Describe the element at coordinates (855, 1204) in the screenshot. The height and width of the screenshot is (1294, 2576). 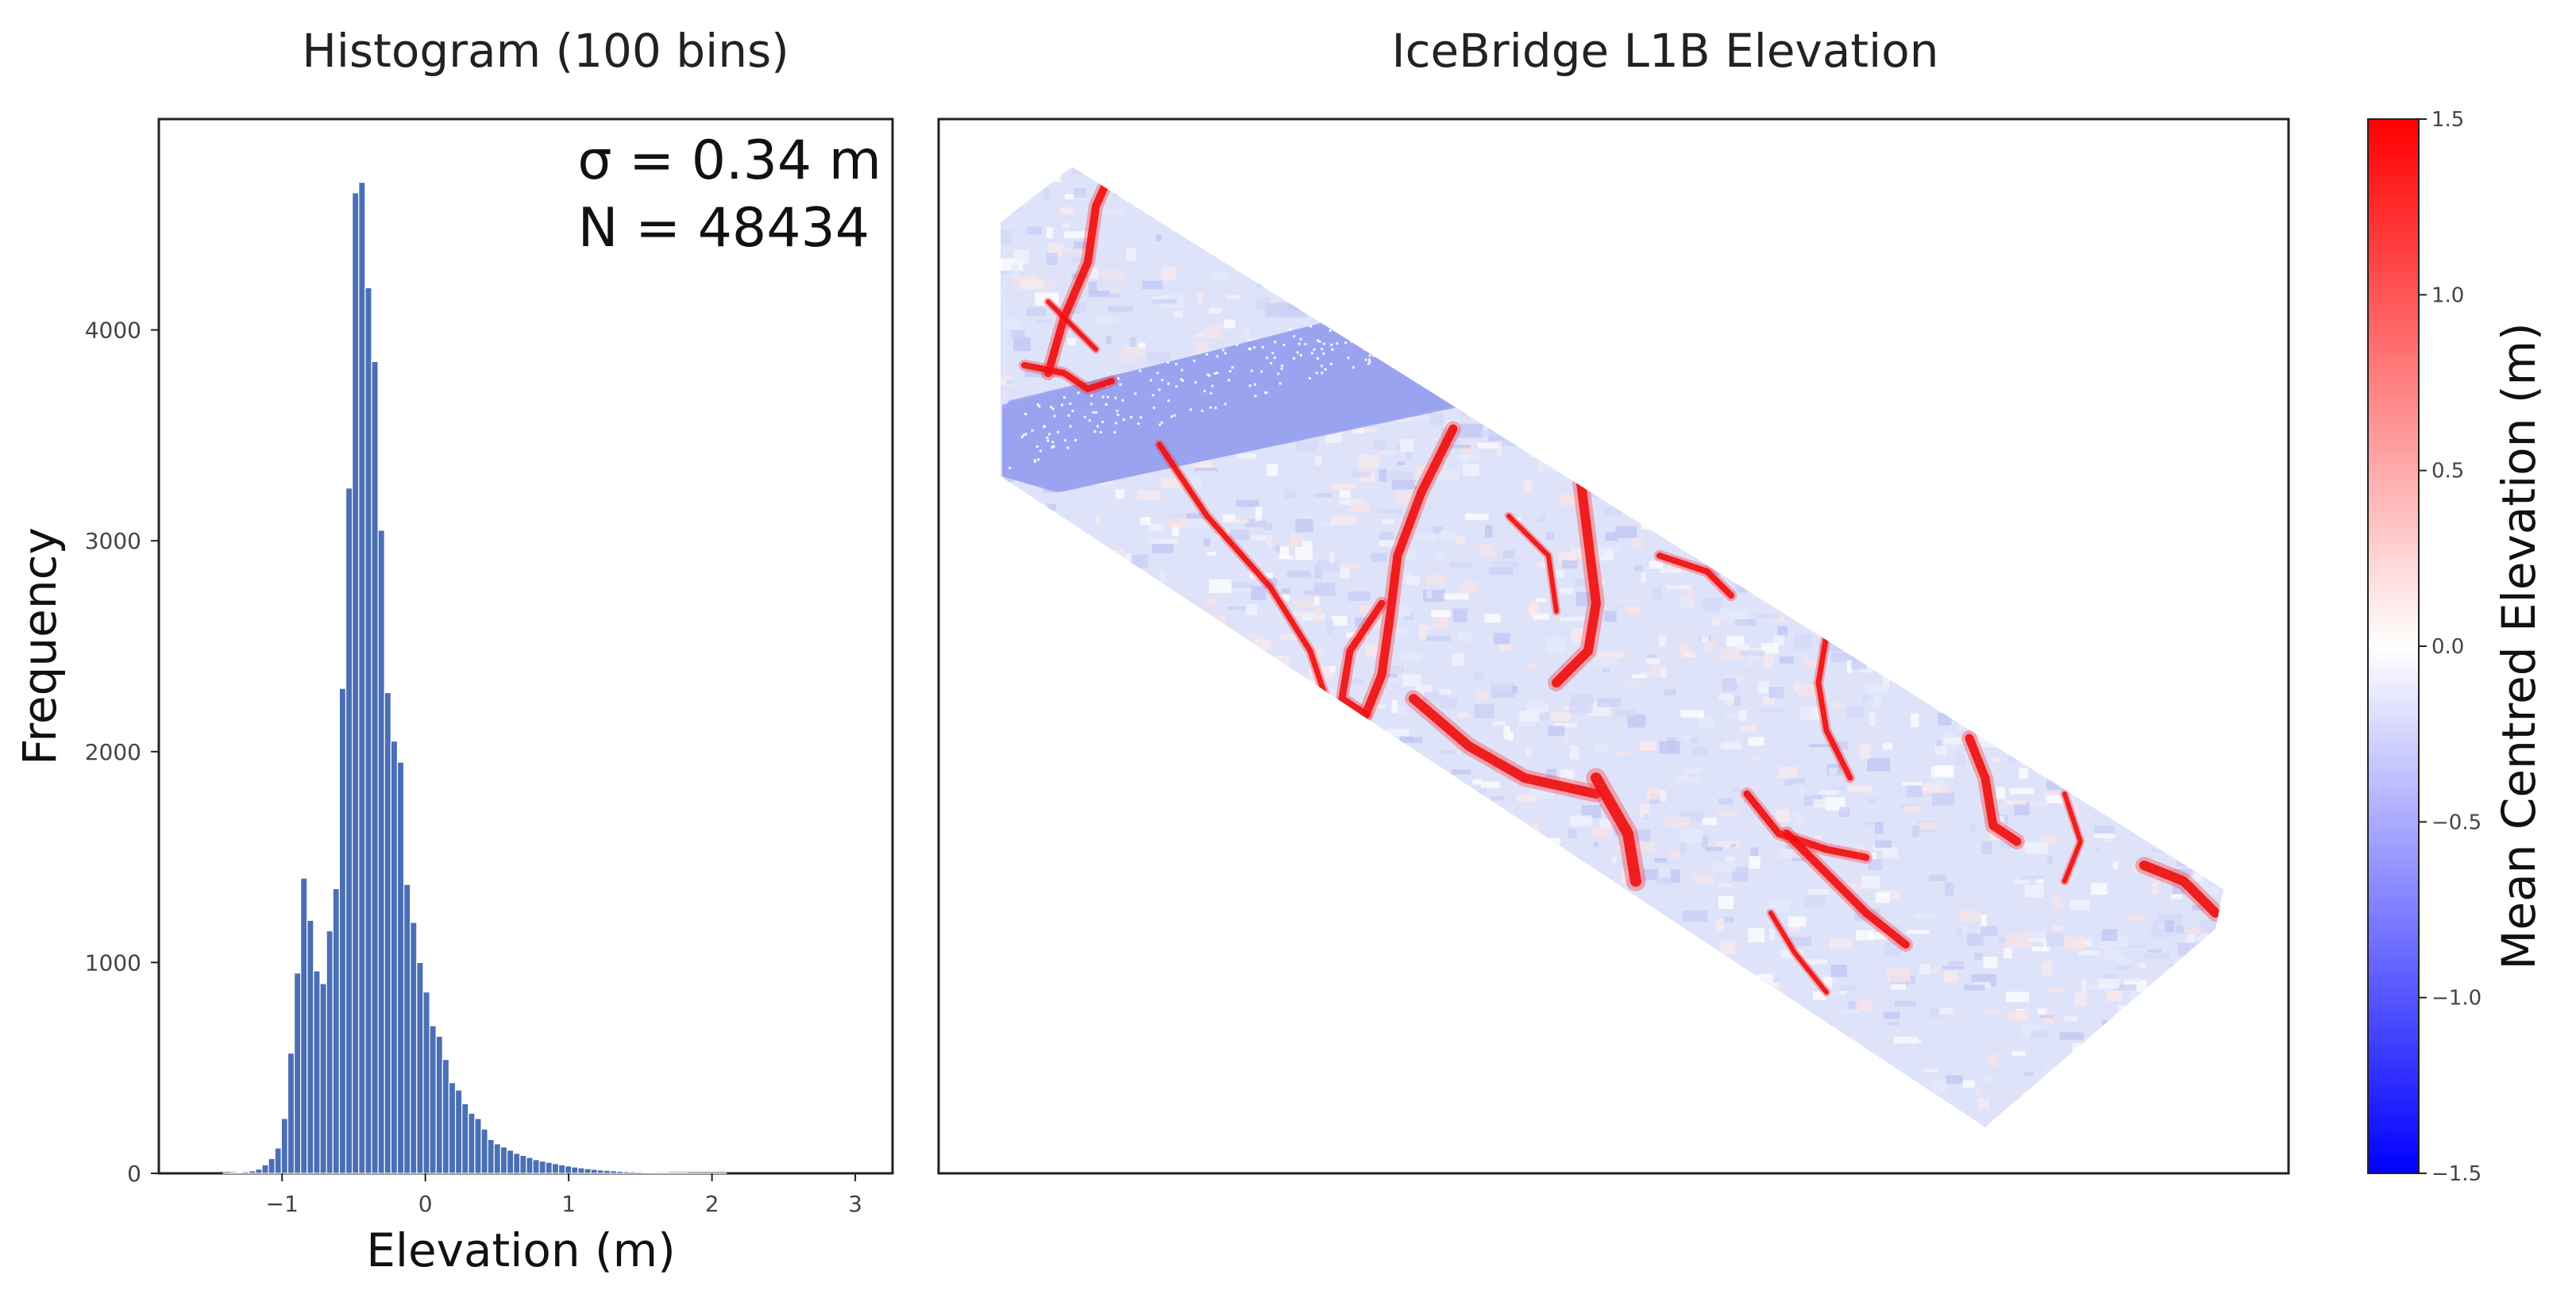
I see `histogram-x-tick-label: 3` at that location.